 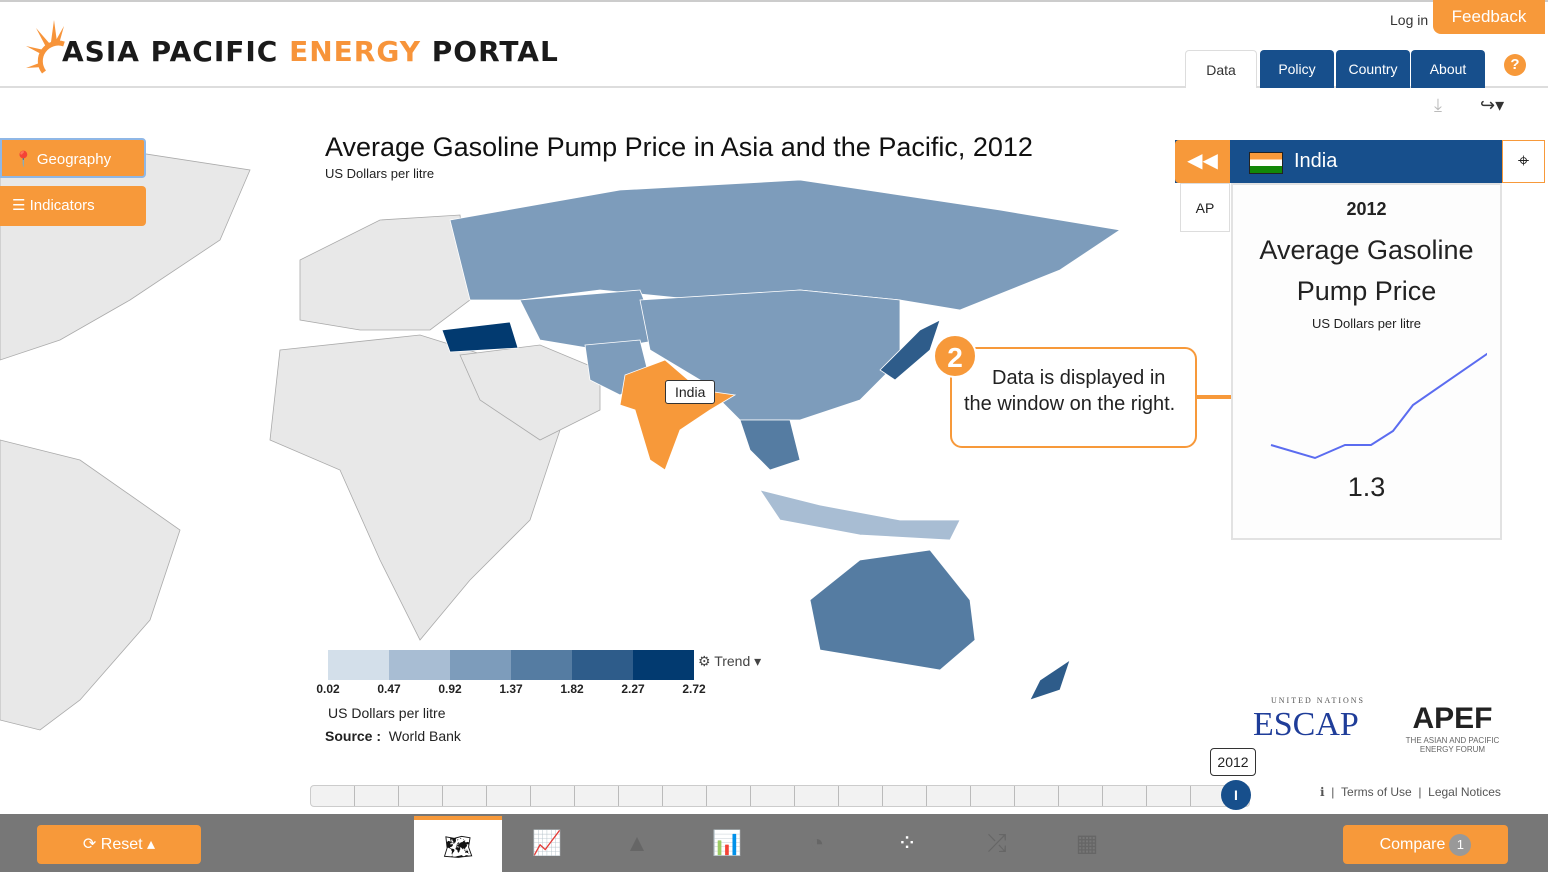 What do you see at coordinates (385, 272) in the screenshot?
I see `map-europe` at bounding box center [385, 272].